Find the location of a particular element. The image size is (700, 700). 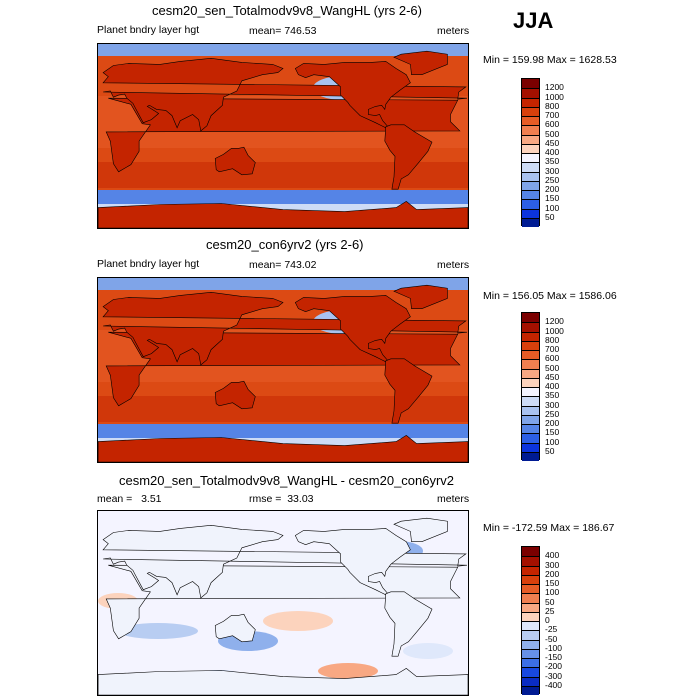

colorbar-tick-label: -100 is located at coordinates (554, 647).